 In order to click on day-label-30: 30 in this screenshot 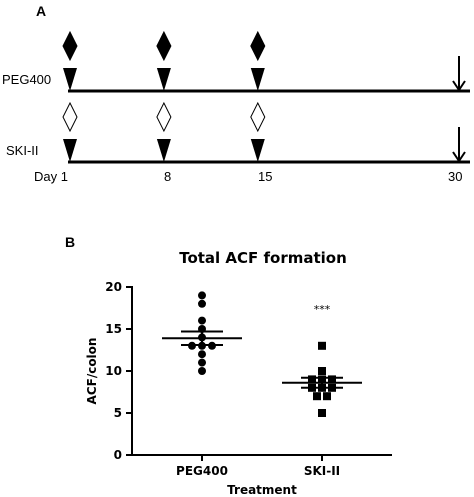, I will do `click(455, 176)`.